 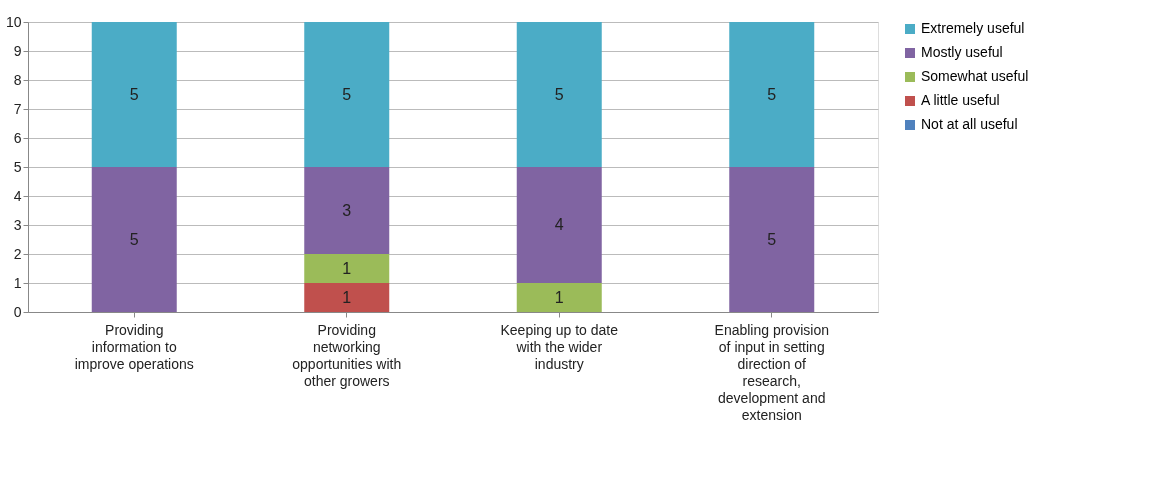 What do you see at coordinates (960, 100) in the screenshot?
I see `legend-label: A little useful` at bounding box center [960, 100].